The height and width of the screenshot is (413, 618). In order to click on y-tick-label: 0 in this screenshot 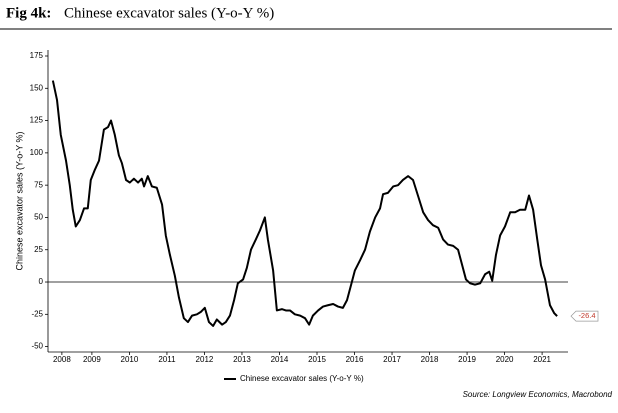, I will do `click(41, 281)`.